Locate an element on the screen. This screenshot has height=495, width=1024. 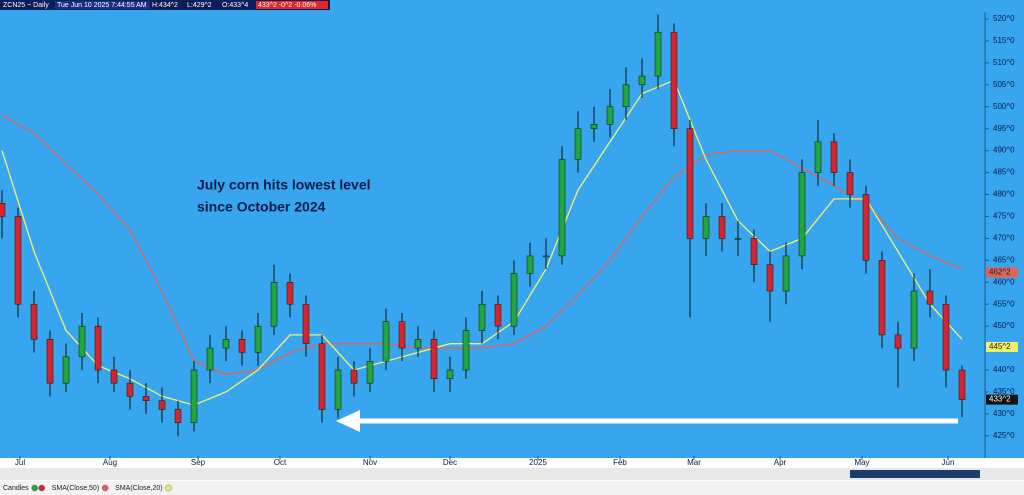
x-tick-label: May is located at coordinates (861, 462).